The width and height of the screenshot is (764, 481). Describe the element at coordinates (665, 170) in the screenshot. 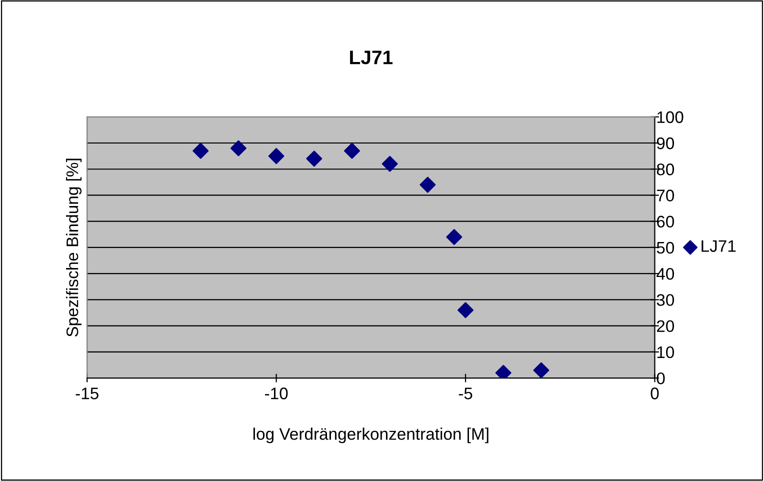

I see `y-tick-label: 80` at that location.